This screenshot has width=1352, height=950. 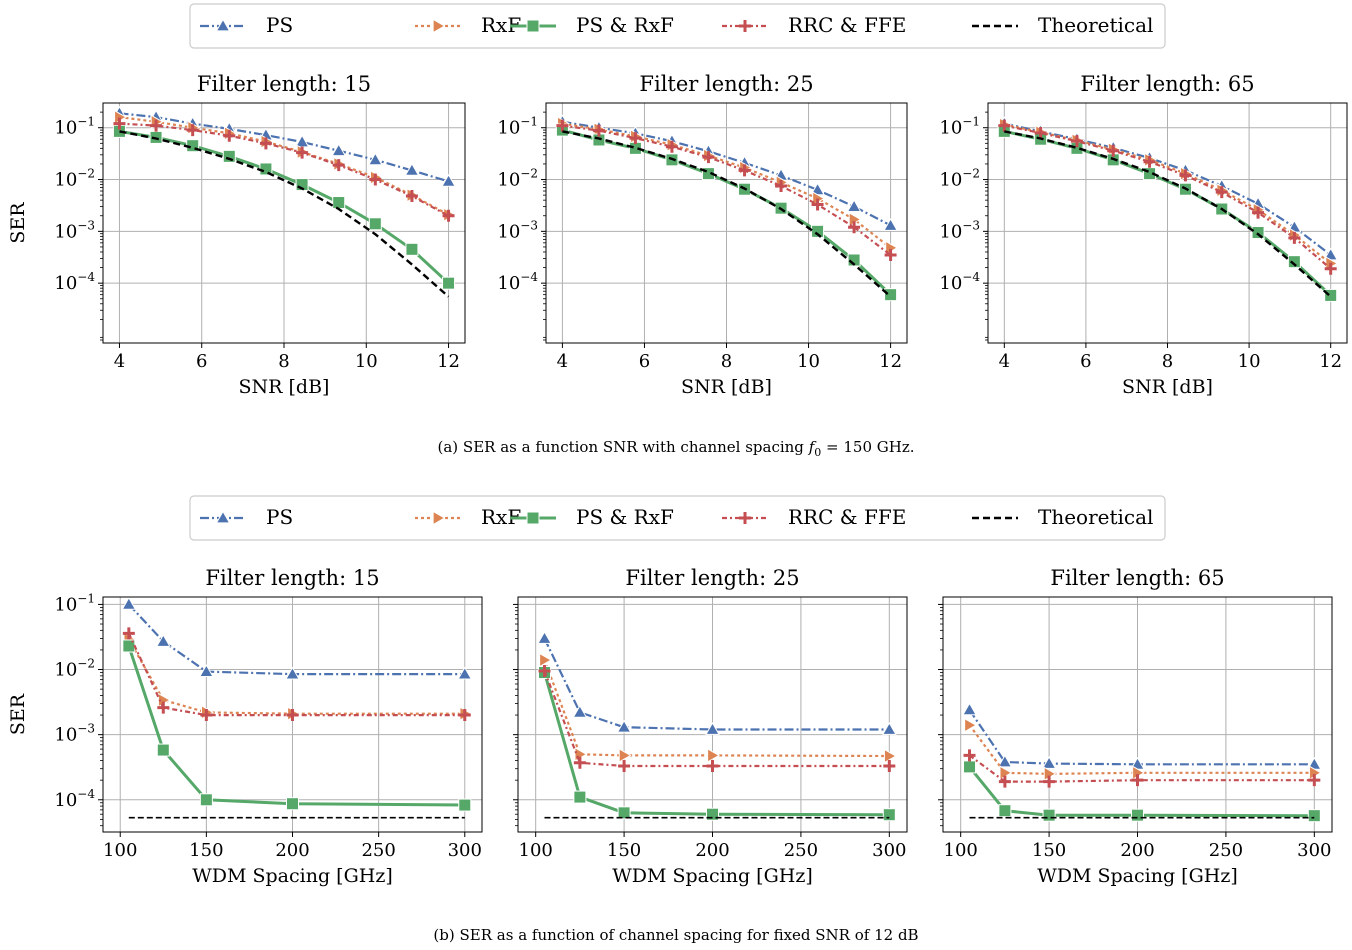 What do you see at coordinates (677, 26) in the screenshot?
I see `legend-top: PS RxF PS & RxF RRC & FFE Theoretical` at bounding box center [677, 26].